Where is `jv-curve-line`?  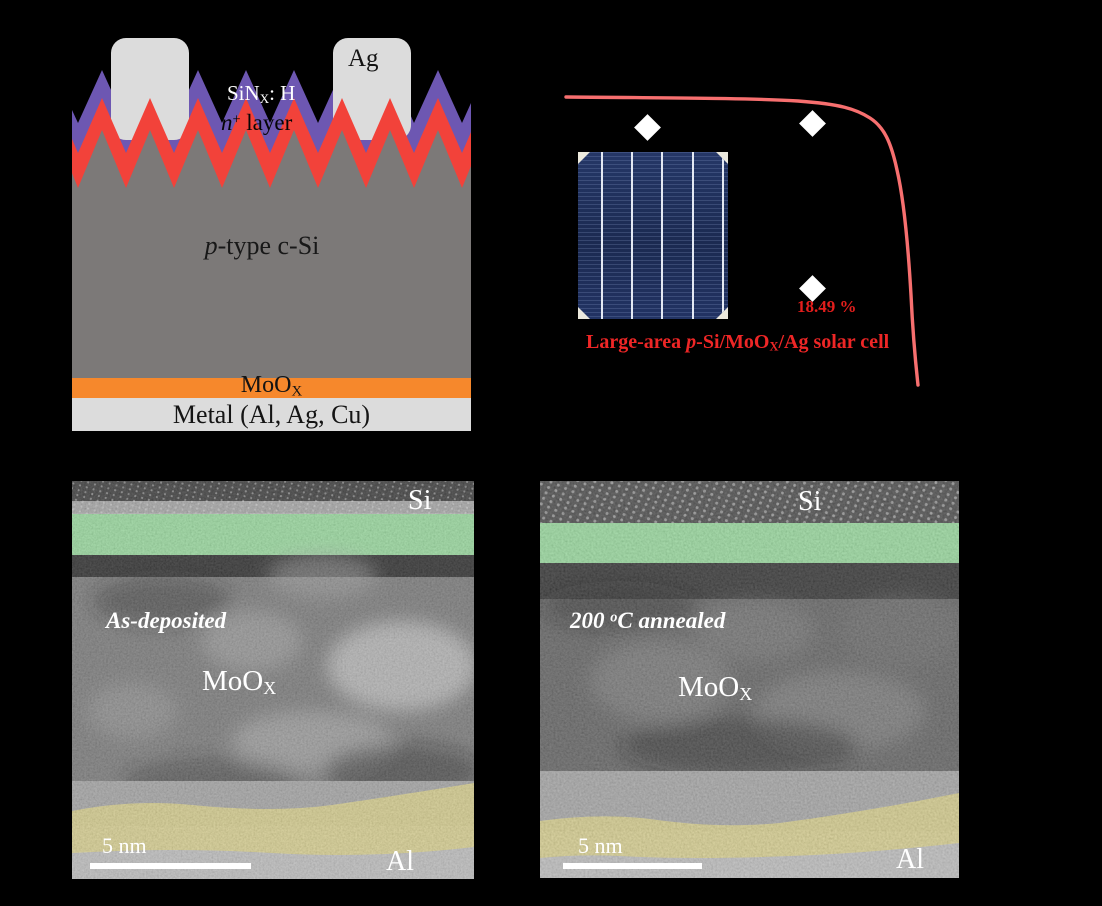
jv-curve-line is located at coordinates (742, 241).